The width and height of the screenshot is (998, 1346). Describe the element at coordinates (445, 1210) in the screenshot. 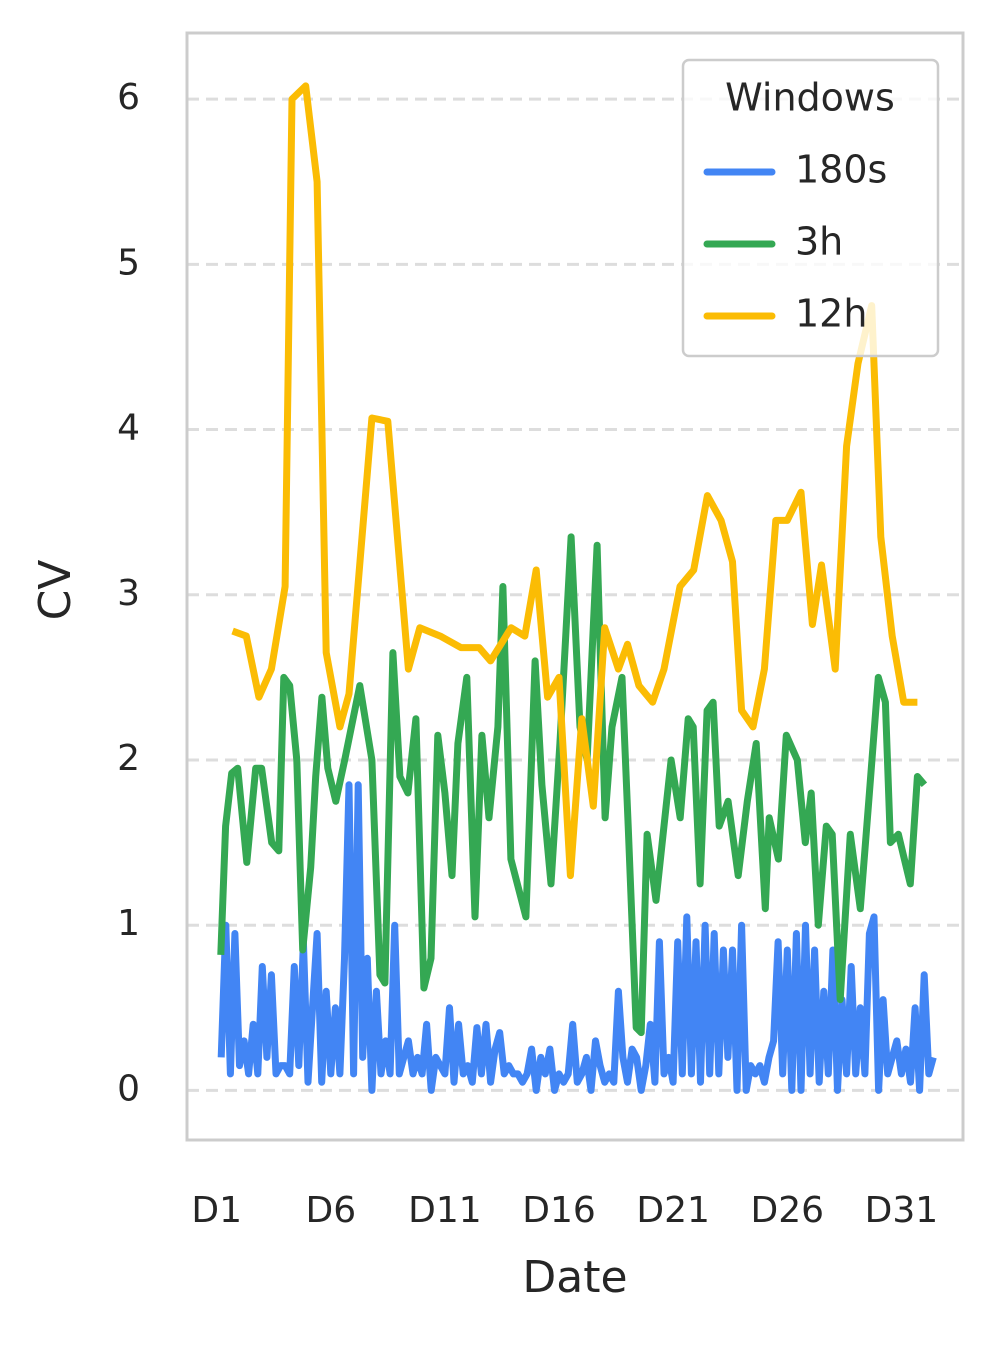

I see `x-tick-label: D11` at that location.